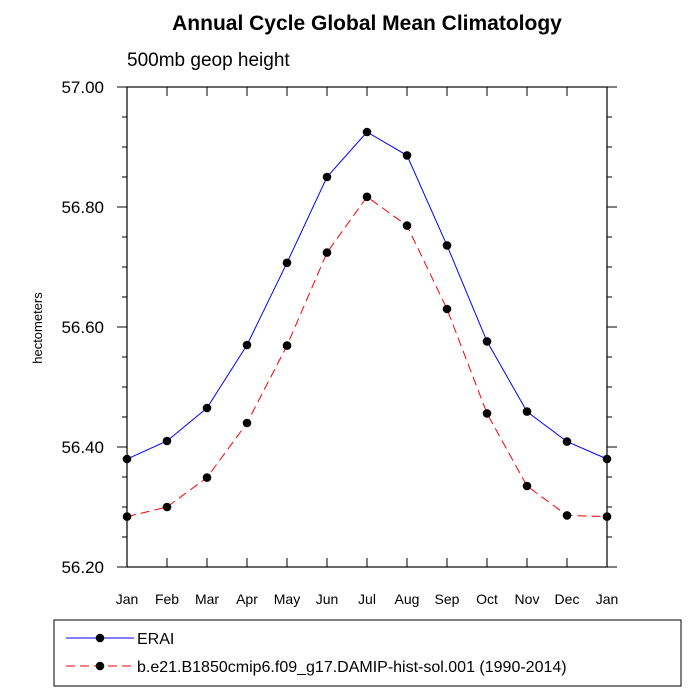  Describe the element at coordinates (447, 599) in the screenshot. I see `x-tick-label: Sep` at that location.